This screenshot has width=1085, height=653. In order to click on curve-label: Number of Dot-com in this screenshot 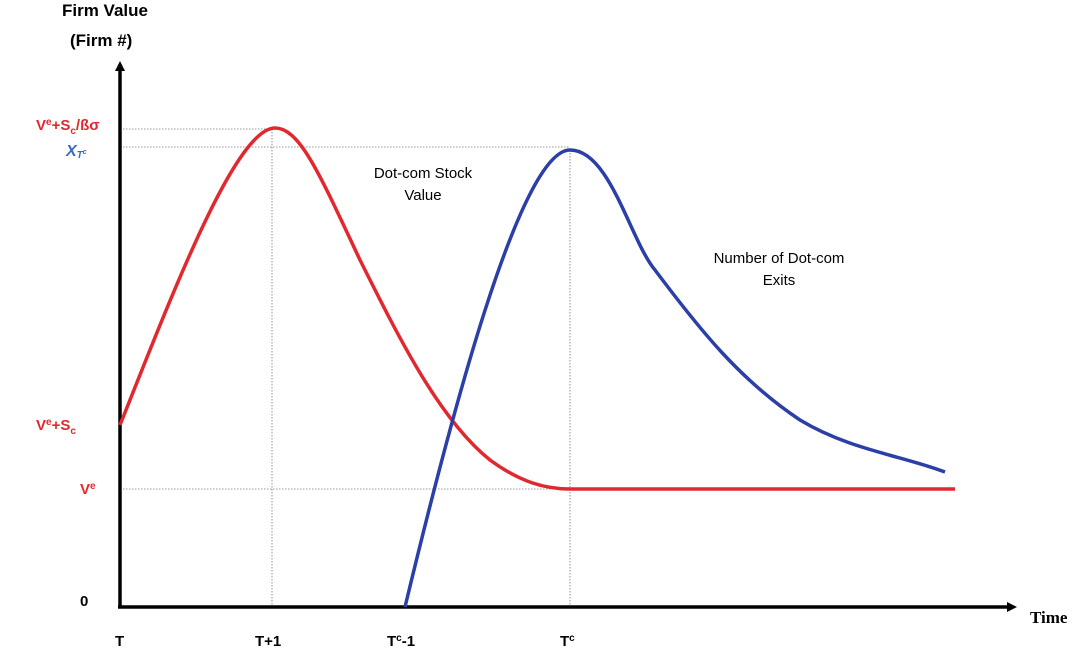, I will do `click(779, 258)`.